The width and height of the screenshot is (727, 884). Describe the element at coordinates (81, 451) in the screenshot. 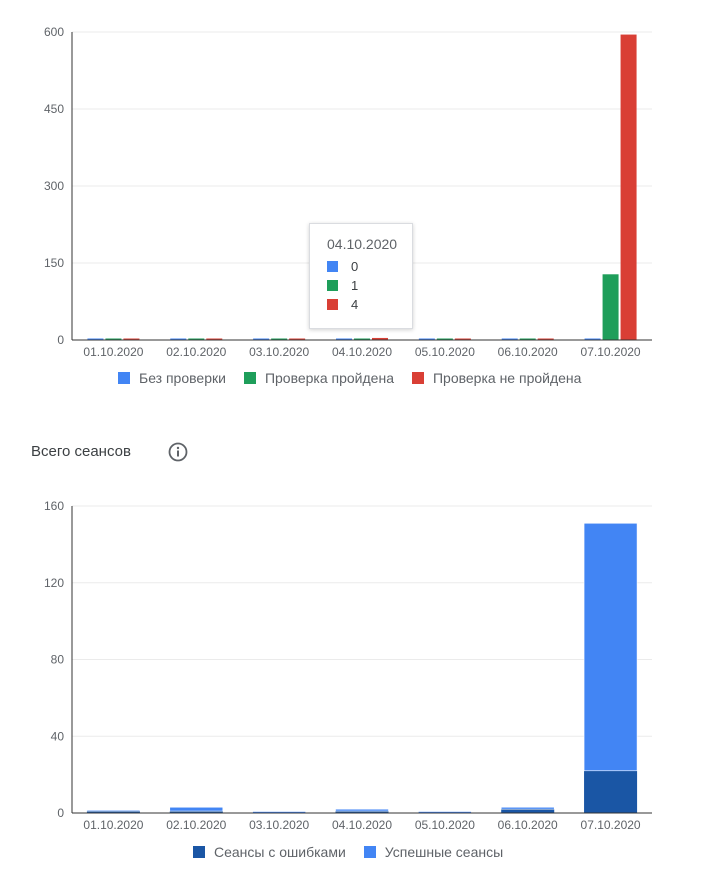

I see `sessions-title: Всего сеансов` at that location.